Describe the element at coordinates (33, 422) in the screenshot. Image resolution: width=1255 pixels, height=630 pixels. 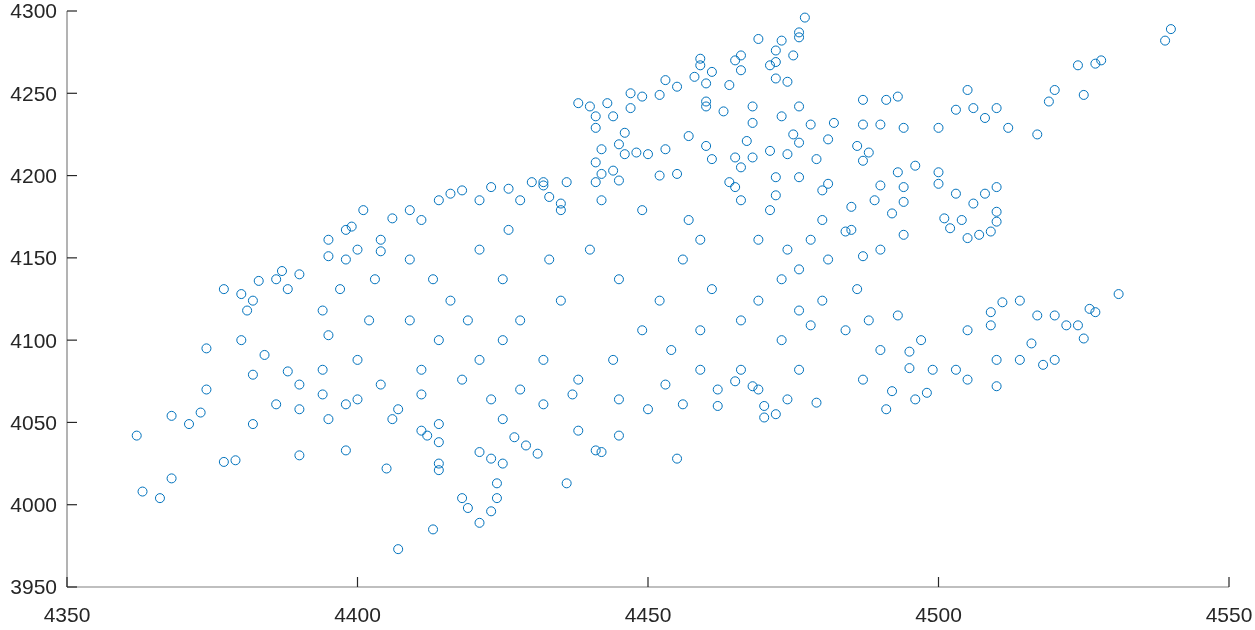
I see `y-tick-label: 4050` at that location.